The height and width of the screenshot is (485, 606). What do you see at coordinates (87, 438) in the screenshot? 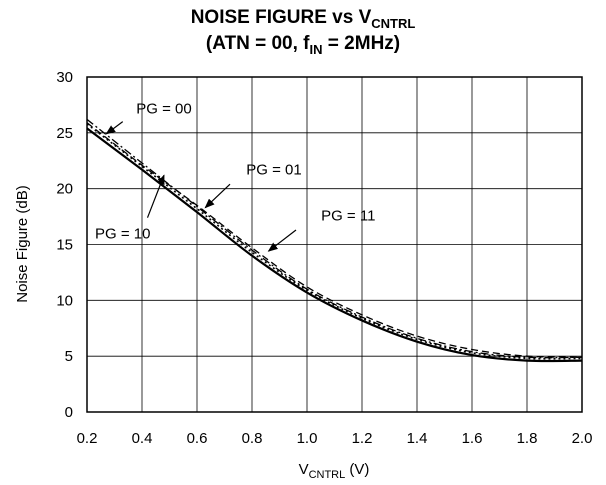
I see `x-tick-label-0: 0.2` at bounding box center [87, 438].